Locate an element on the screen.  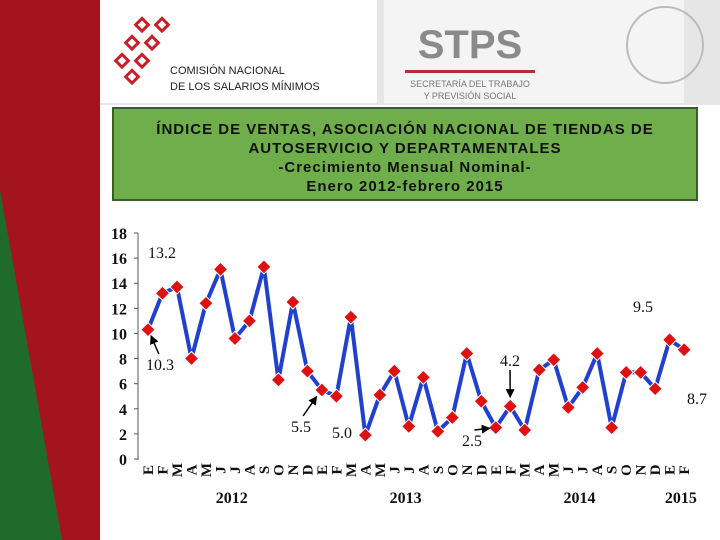
y-tick-label: 8 is located at coordinates (123, 360).